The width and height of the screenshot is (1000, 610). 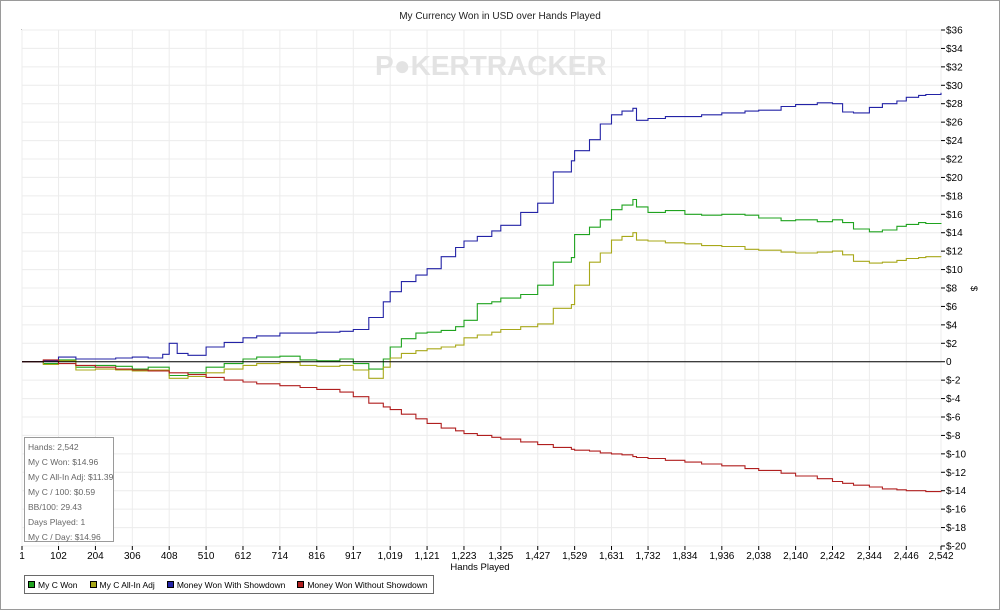 I want to click on y-tick-label: $10, so click(x=954, y=270).